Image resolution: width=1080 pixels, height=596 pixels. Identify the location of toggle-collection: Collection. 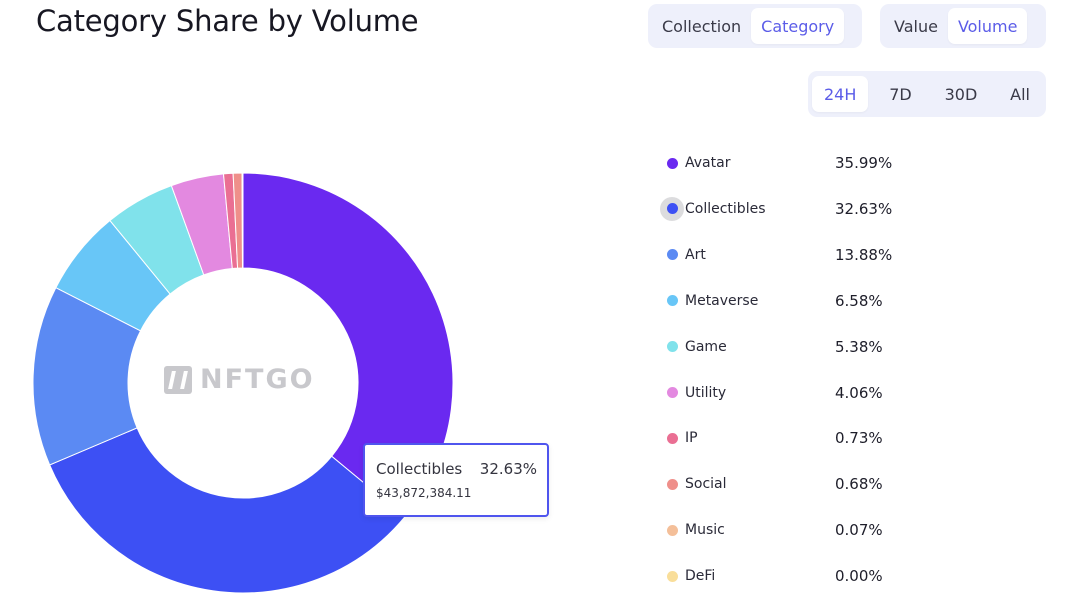
(702, 26).